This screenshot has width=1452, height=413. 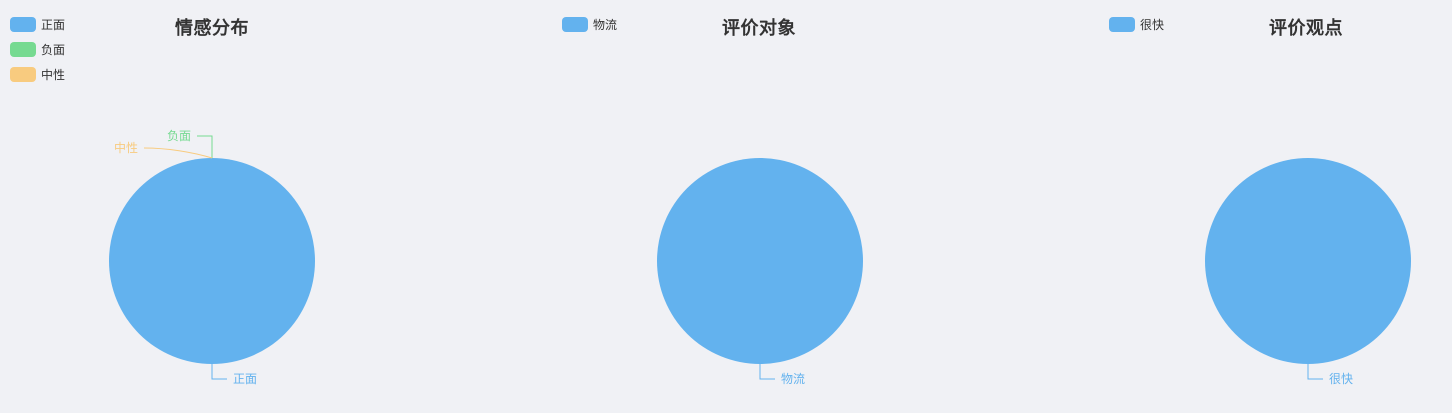 I want to click on chart-legend: 很快, so click(x=1136, y=28).